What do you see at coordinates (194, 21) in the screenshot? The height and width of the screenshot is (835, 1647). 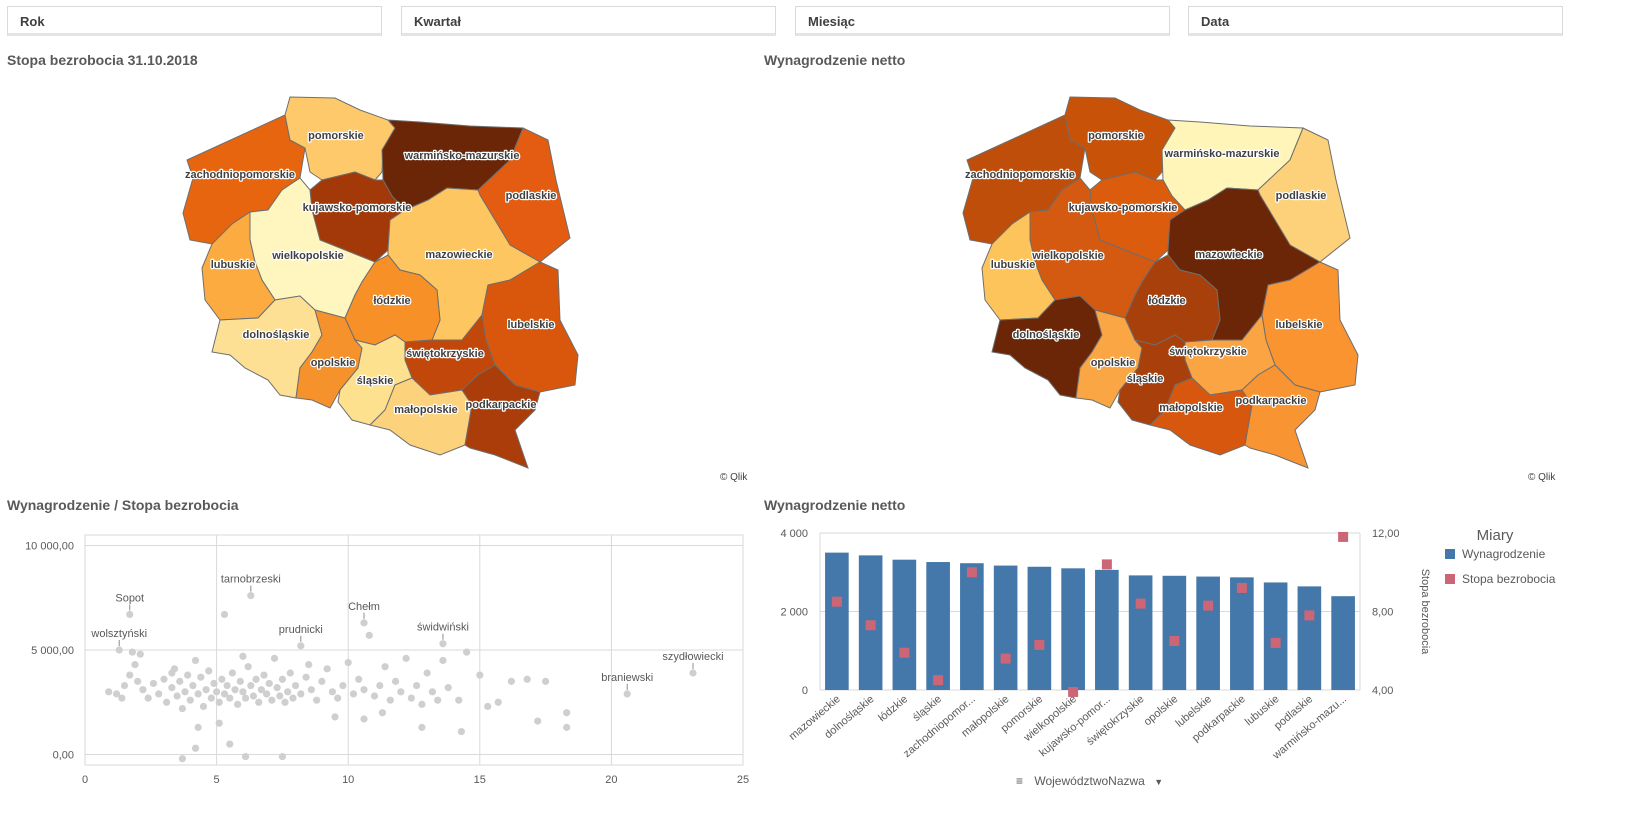 I see `filter-rok: Rok` at bounding box center [194, 21].